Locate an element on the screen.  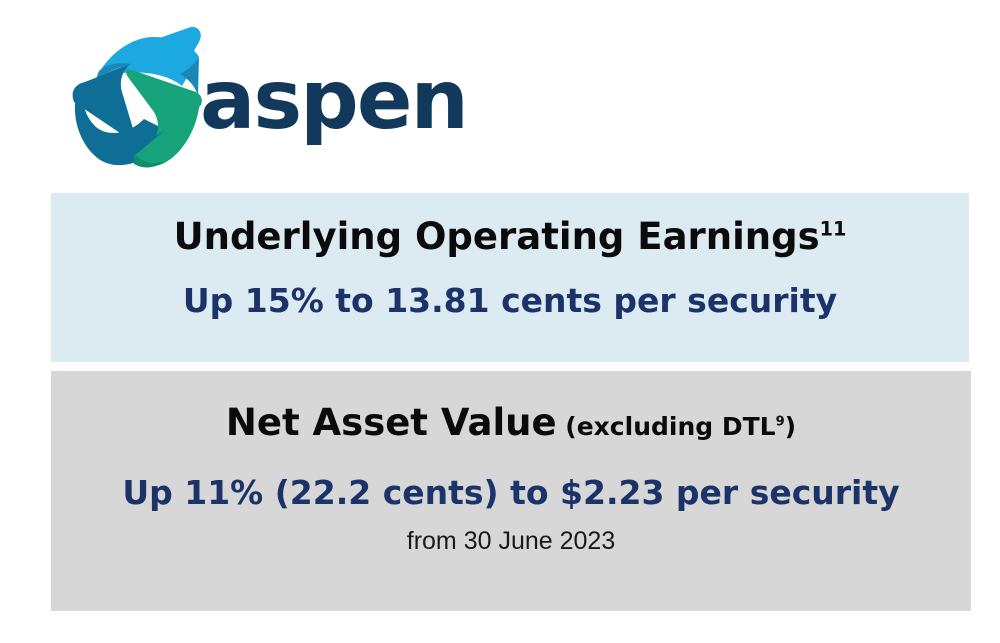
brand-wordmark: aspen is located at coordinates (334, 100).